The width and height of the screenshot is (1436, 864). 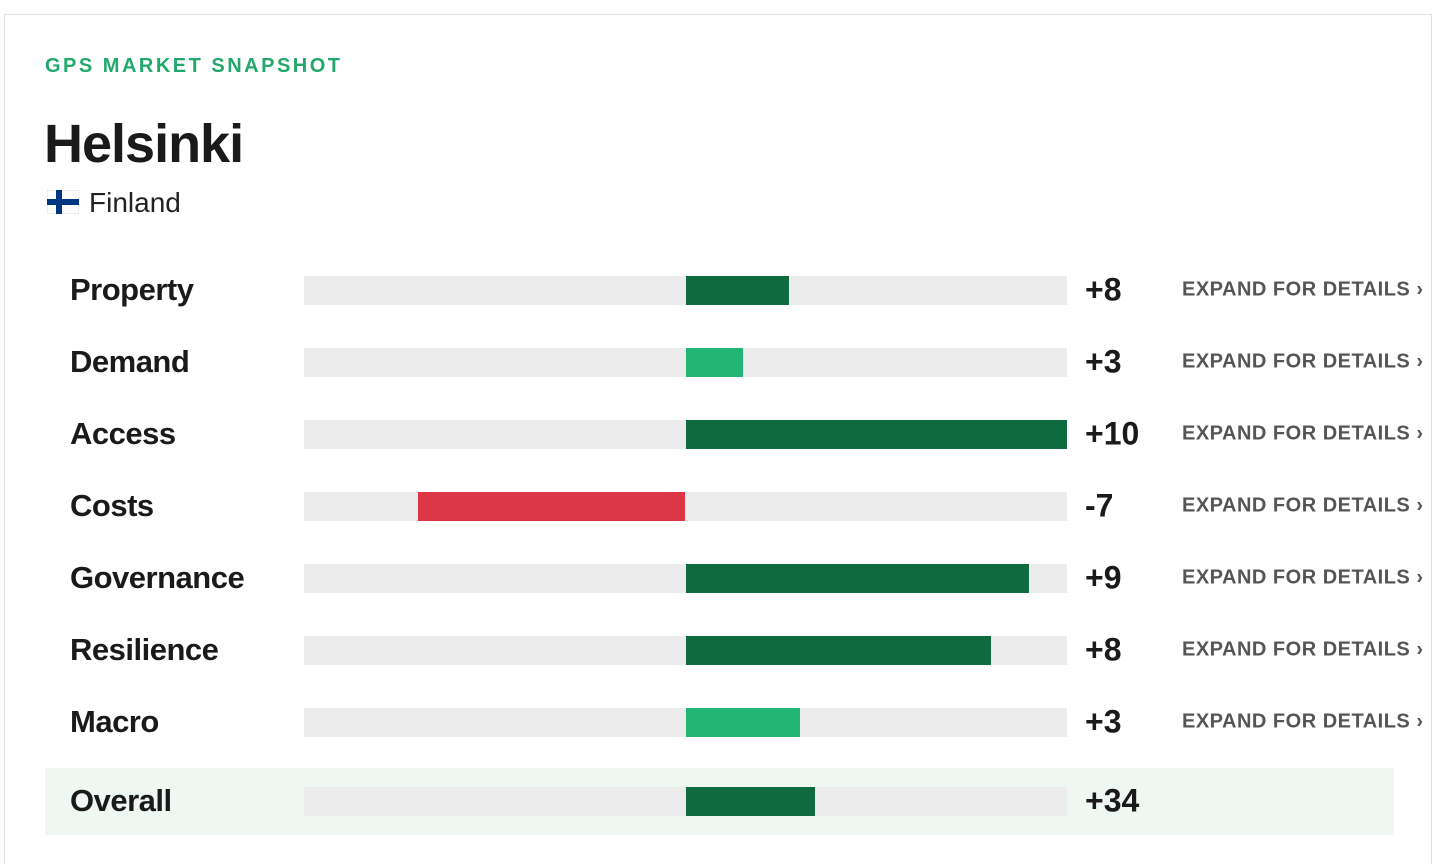 What do you see at coordinates (144, 144) in the screenshot?
I see `city-title: Helsinki` at bounding box center [144, 144].